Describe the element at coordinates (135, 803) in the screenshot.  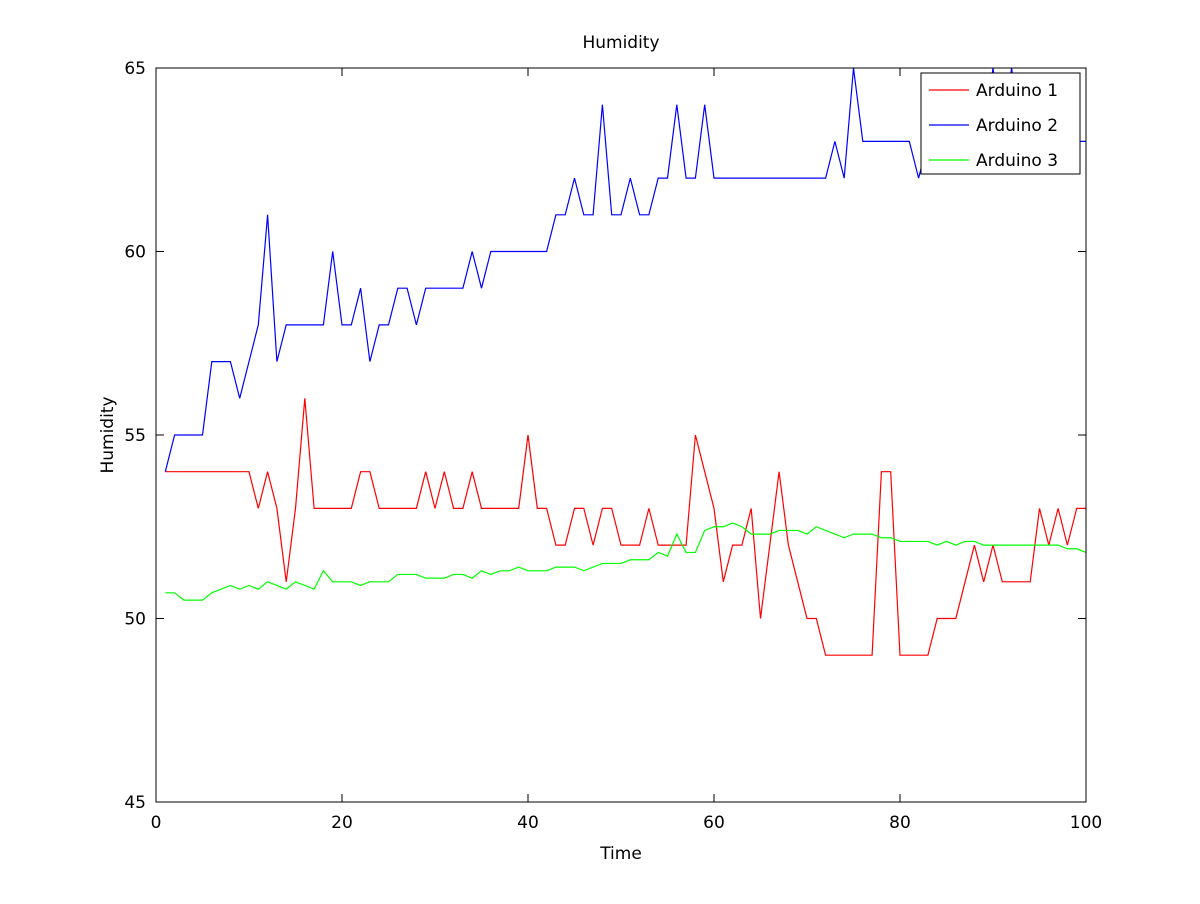
I see `y-tick-label: 45` at that location.